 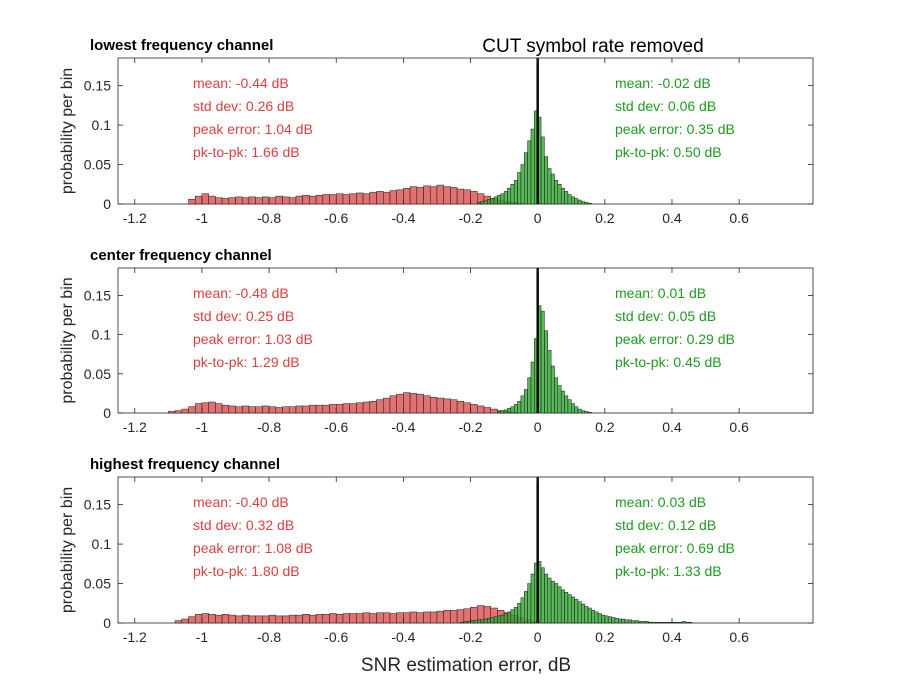 What do you see at coordinates (336, 218) in the screenshot?
I see `x-tick-label: -0.6` at bounding box center [336, 218].